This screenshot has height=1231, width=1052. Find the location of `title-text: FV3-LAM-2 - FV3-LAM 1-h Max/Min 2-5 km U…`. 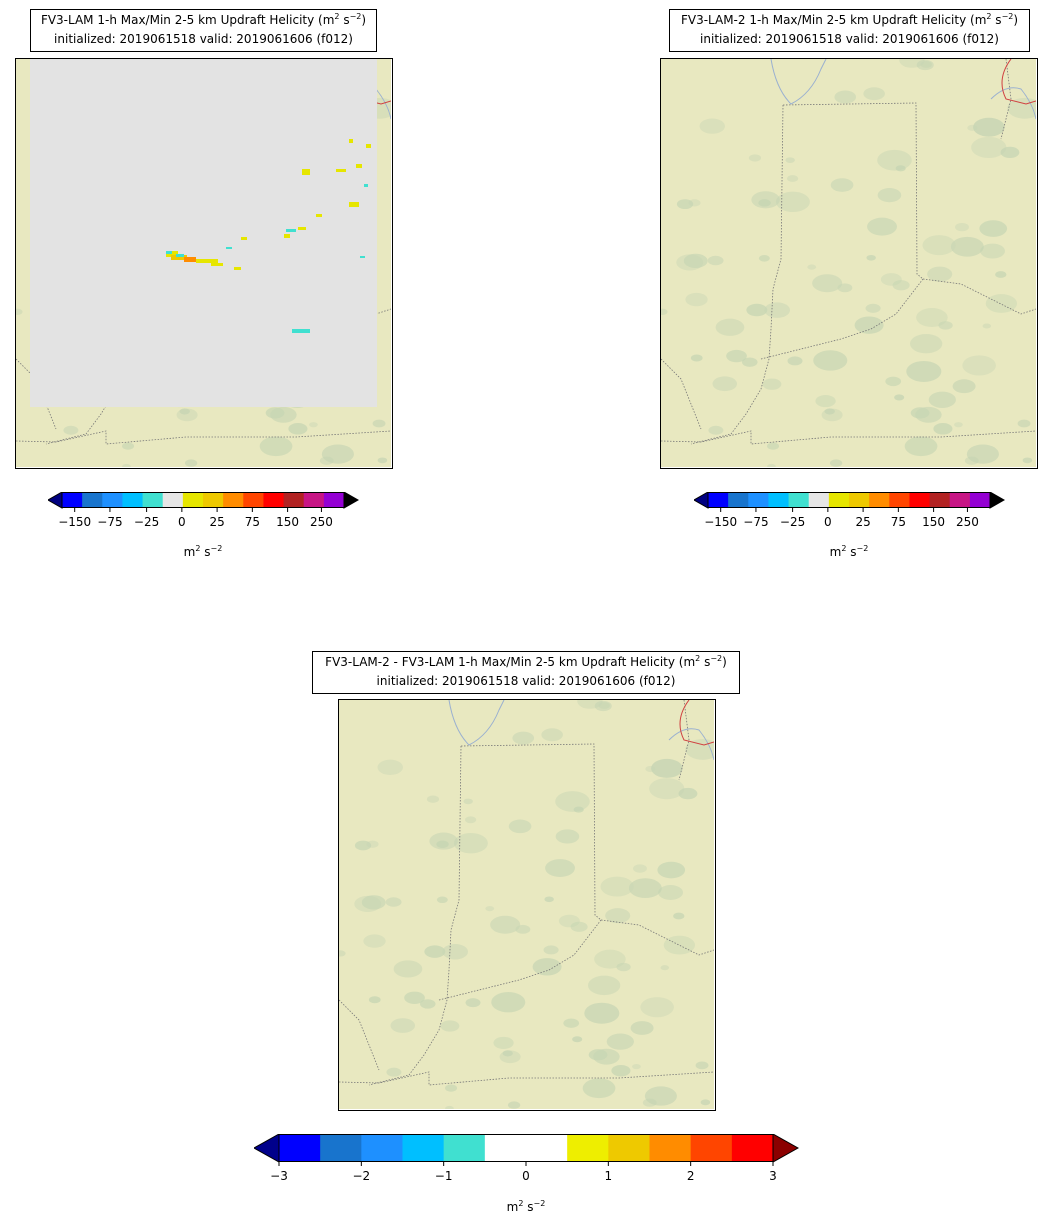

title-text: FV3-LAM-2 - FV3-LAM 1-h Max/Min 2-5 km U… is located at coordinates (510, 662).